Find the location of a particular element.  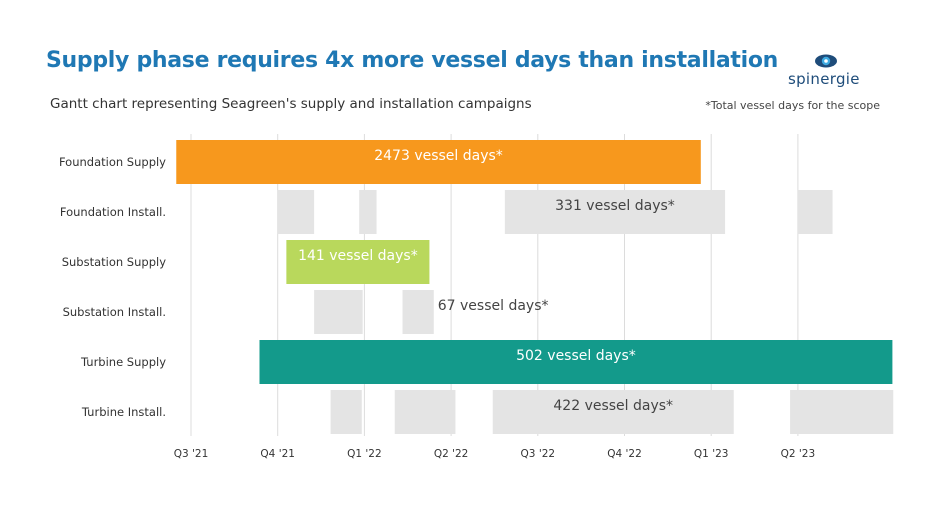

spinergie-logo: spinergie is located at coordinates (830, 73).